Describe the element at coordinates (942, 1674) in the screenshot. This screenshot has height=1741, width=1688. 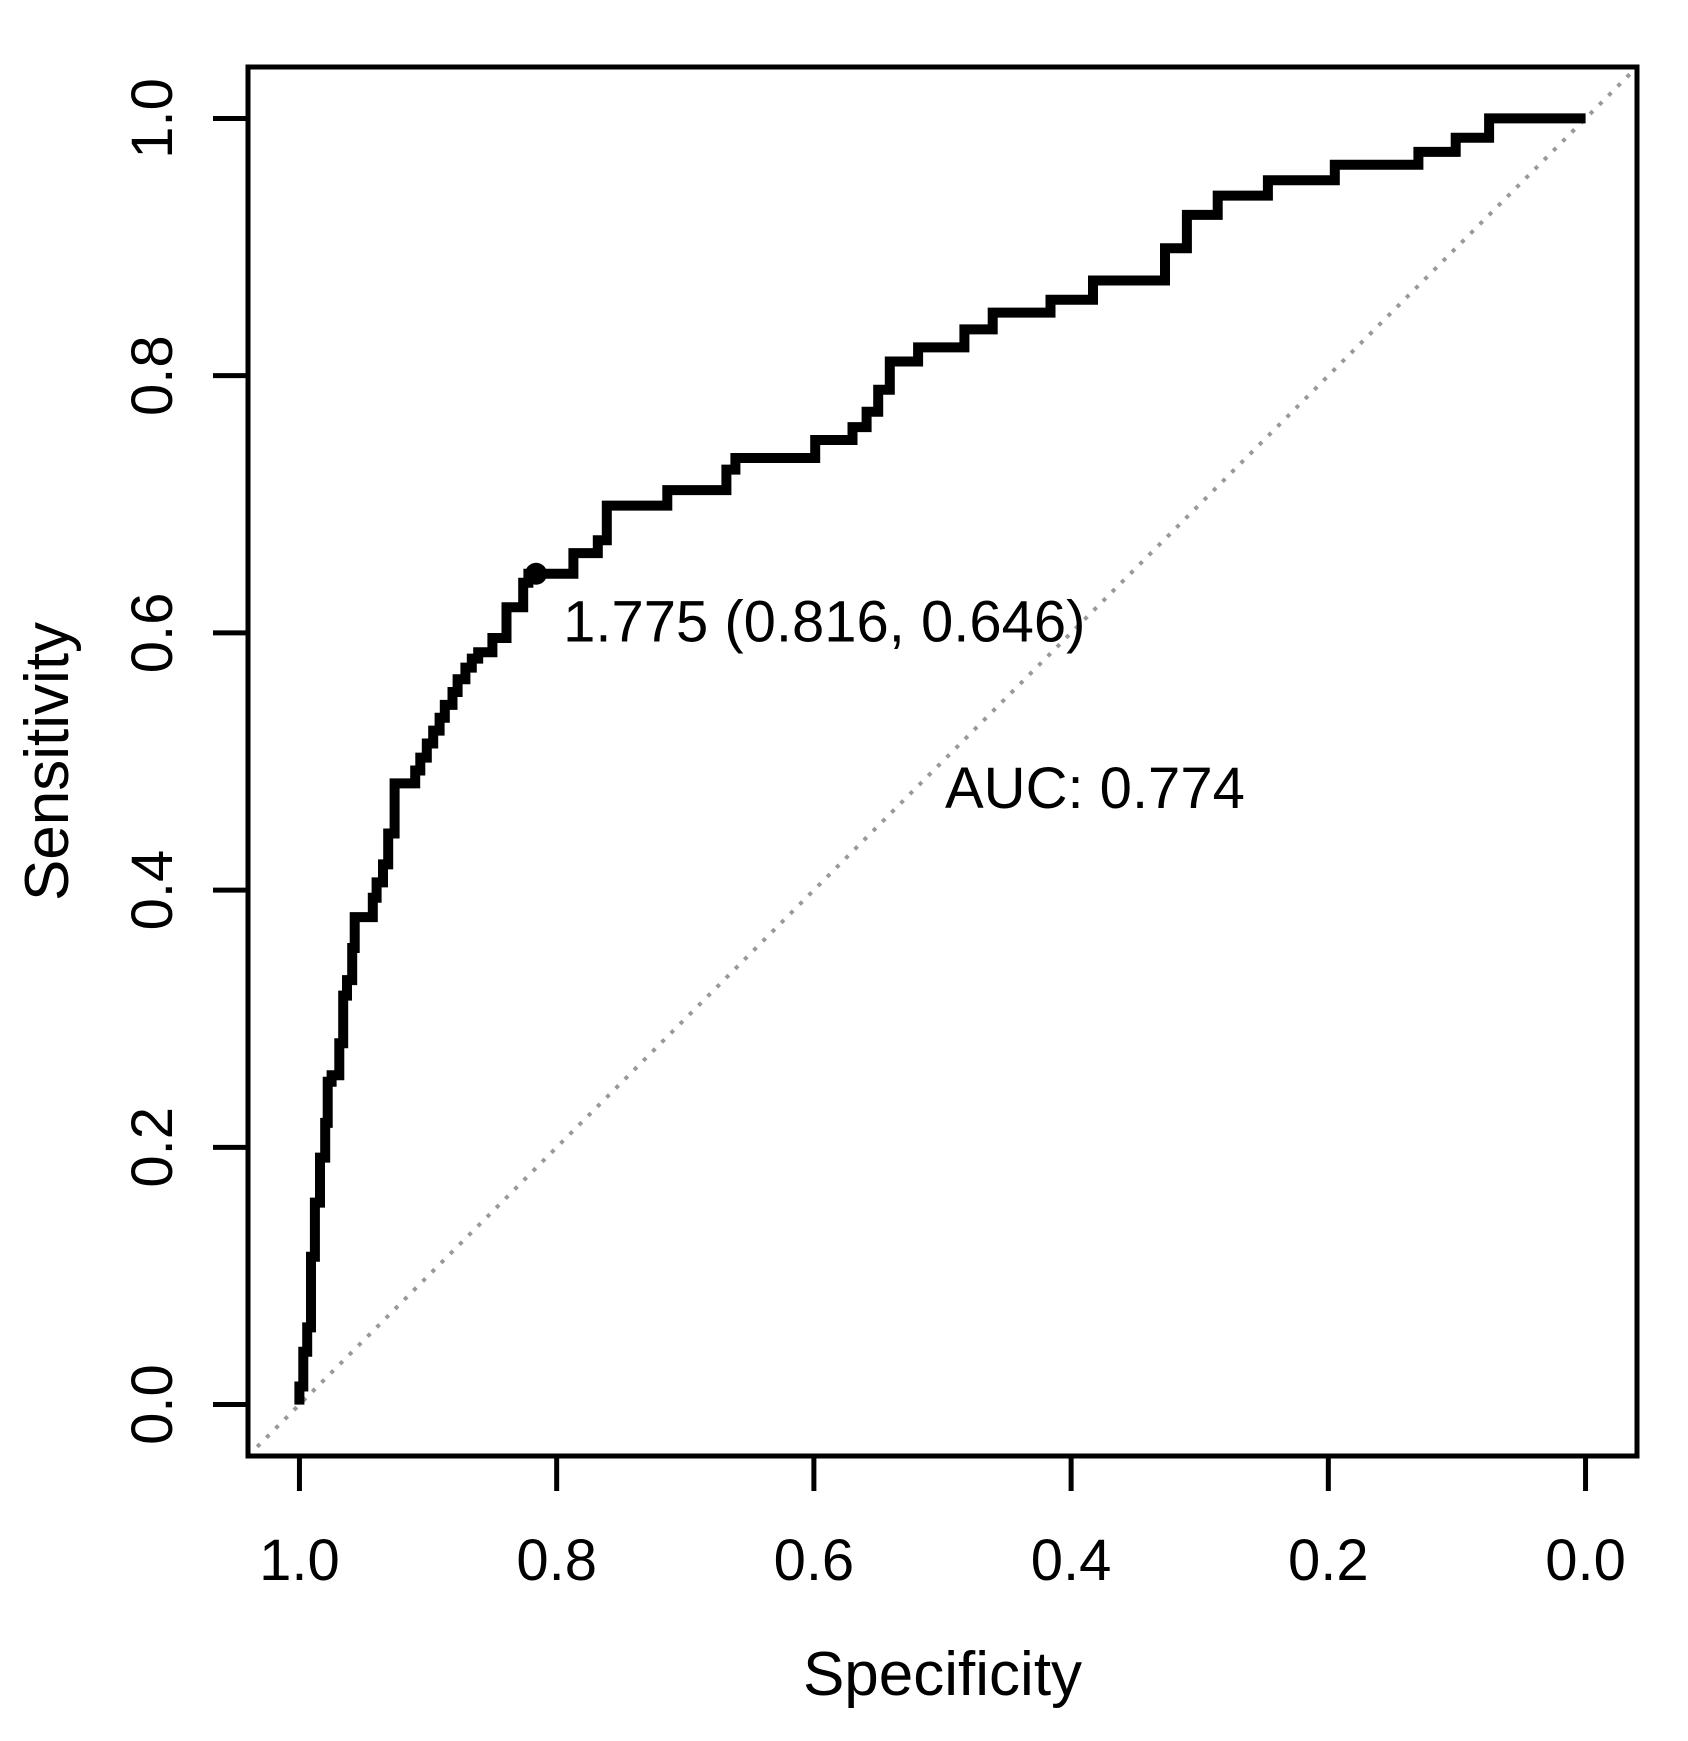
I see `x-axis-title: Specificity` at that location.